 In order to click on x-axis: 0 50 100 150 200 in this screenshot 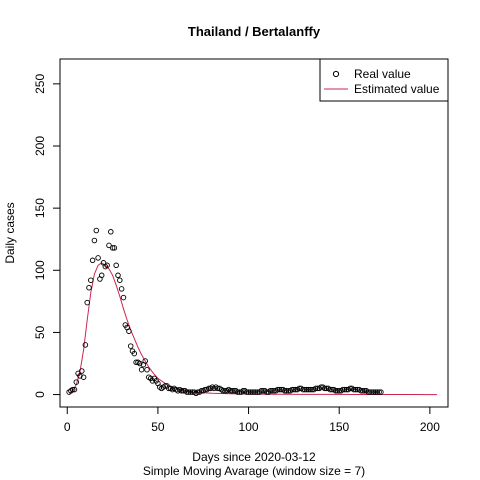, I will do `click(252, 420)`.